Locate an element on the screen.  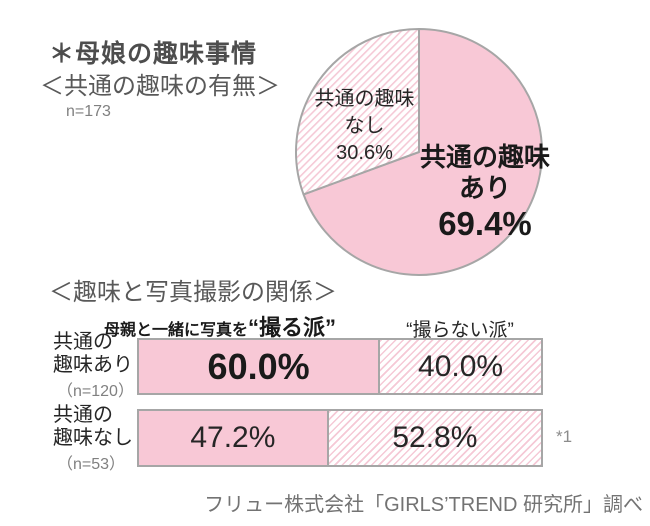
bar-row1-take-segment: 60.0% is located at coordinates (260, 366).